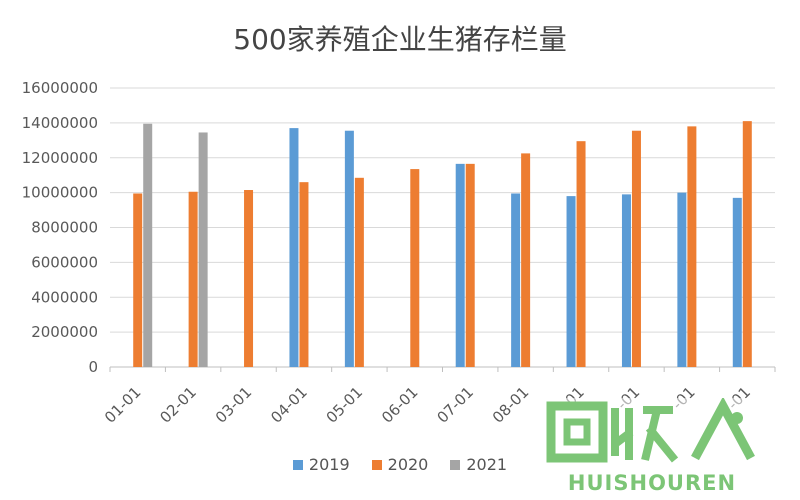  Describe the element at coordinates (64, 228) in the screenshot. I see `y-tick-label: 8000000` at that location.